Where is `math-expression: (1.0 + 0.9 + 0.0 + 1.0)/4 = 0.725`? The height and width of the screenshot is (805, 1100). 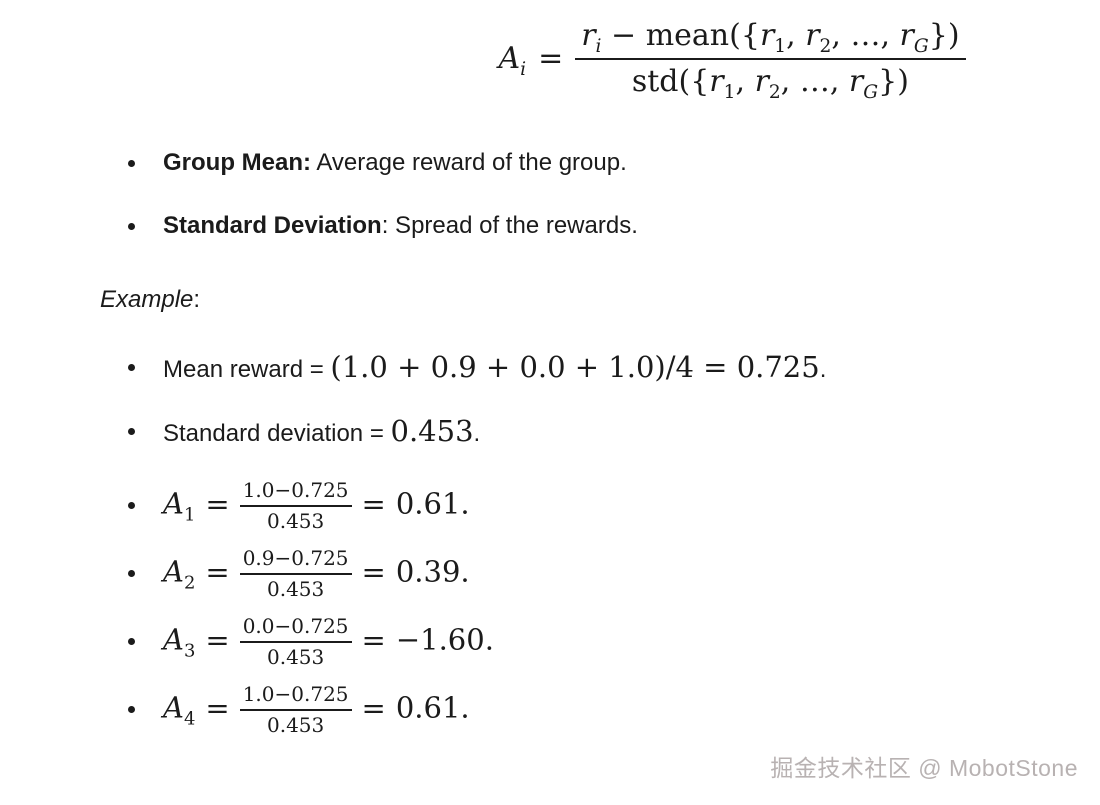 math-expression: (1.0 + 0.9 + 0.0 + 1.0)/4 = 0.725 is located at coordinates (575, 367).